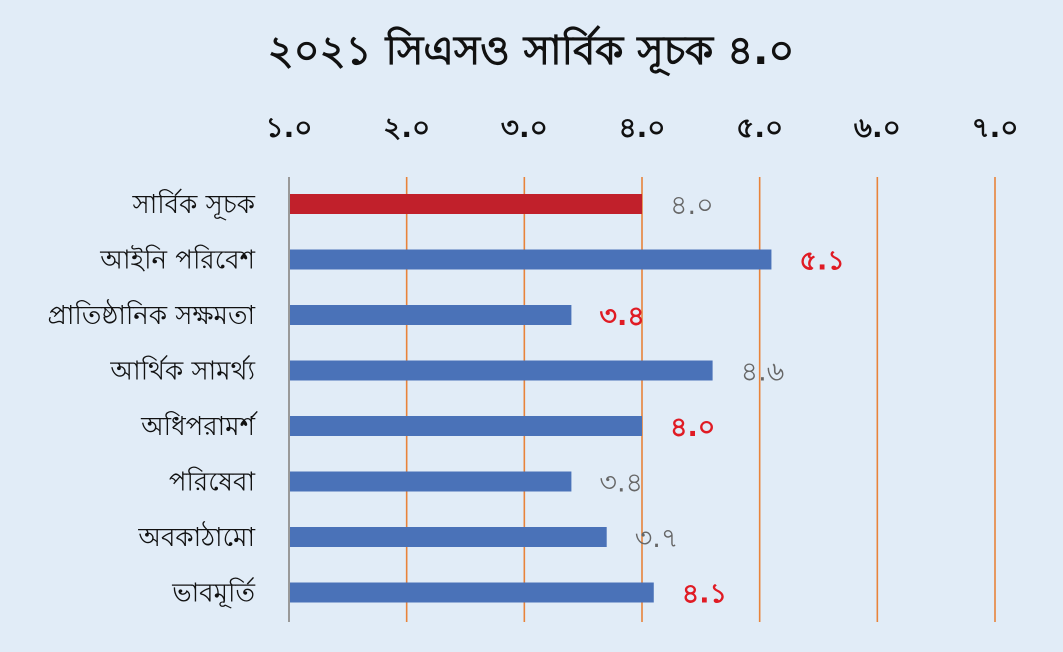 The image size is (1063, 652). I want to click on x-tick-label-4: ৫.০, so click(759, 127).